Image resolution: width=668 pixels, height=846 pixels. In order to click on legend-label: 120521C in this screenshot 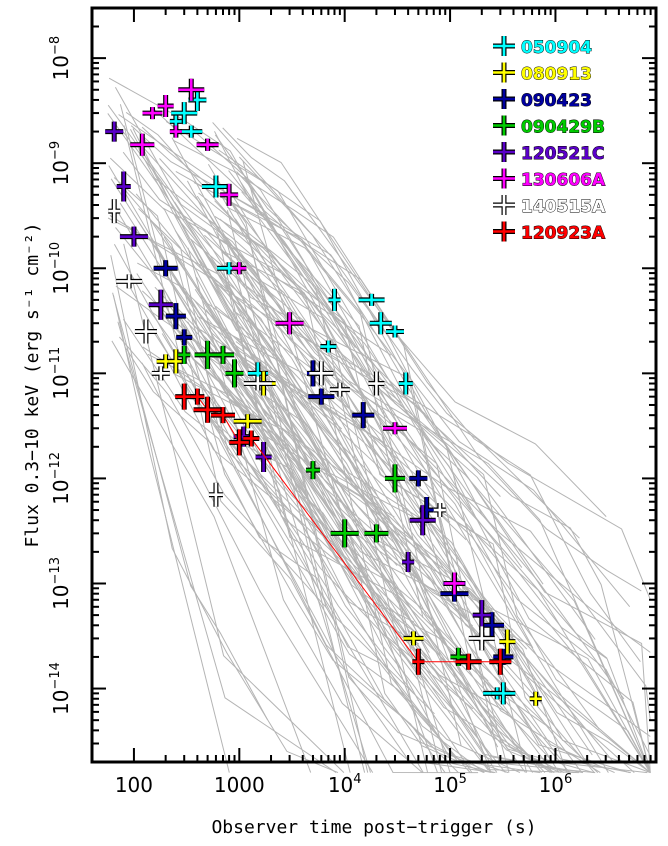, I will do `click(562, 154)`.